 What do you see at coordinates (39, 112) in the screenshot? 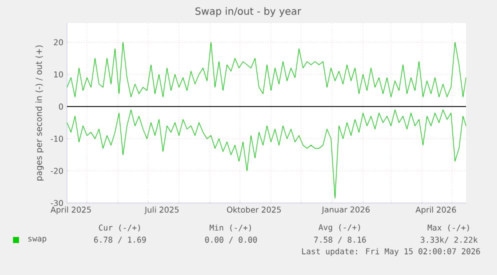
I see `y-axis-title: pages per second in (-) / out (+)` at bounding box center [39, 112].